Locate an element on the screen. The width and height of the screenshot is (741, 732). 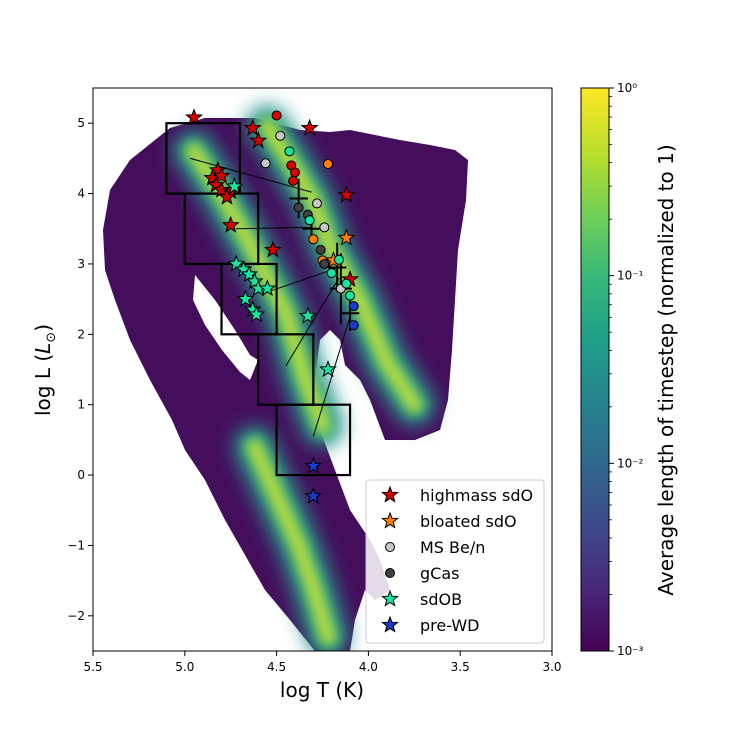
legend-box is located at coordinates (455, 561).